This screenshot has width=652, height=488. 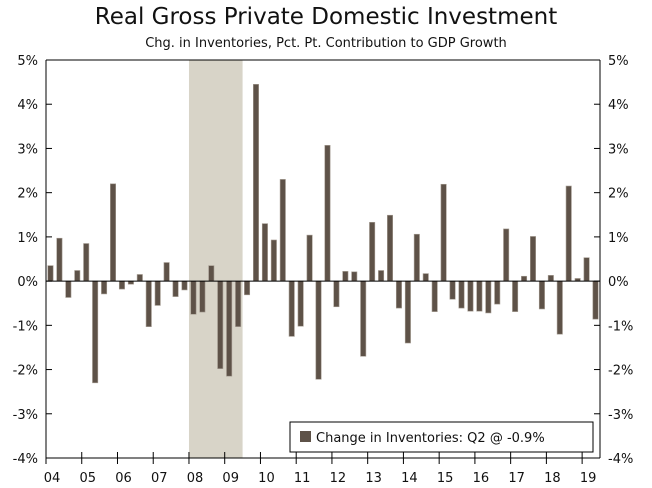 What do you see at coordinates (326, 17) in the screenshot?
I see `chart-title: Real Gross Private Domestic Investment` at bounding box center [326, 17].